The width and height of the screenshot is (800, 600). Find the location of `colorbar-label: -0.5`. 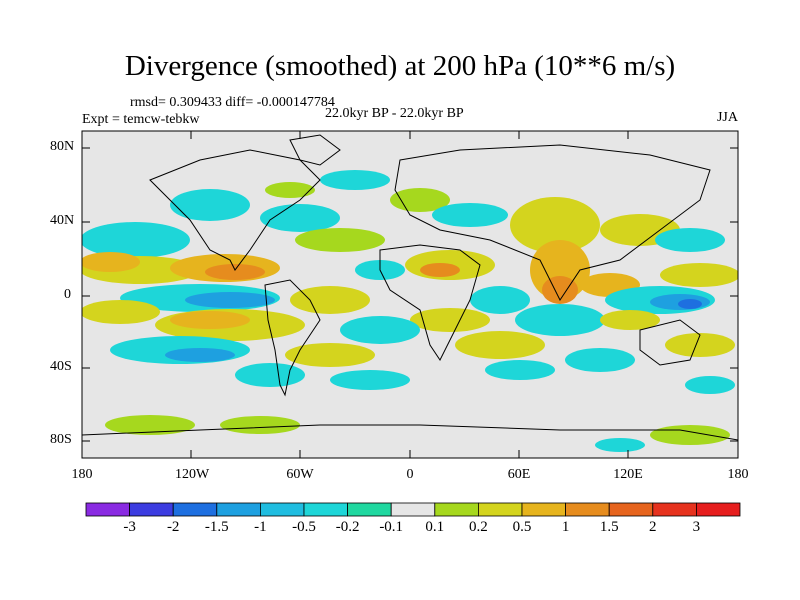

colorbar-label: -0.5 is located at coordinates (304, 527).